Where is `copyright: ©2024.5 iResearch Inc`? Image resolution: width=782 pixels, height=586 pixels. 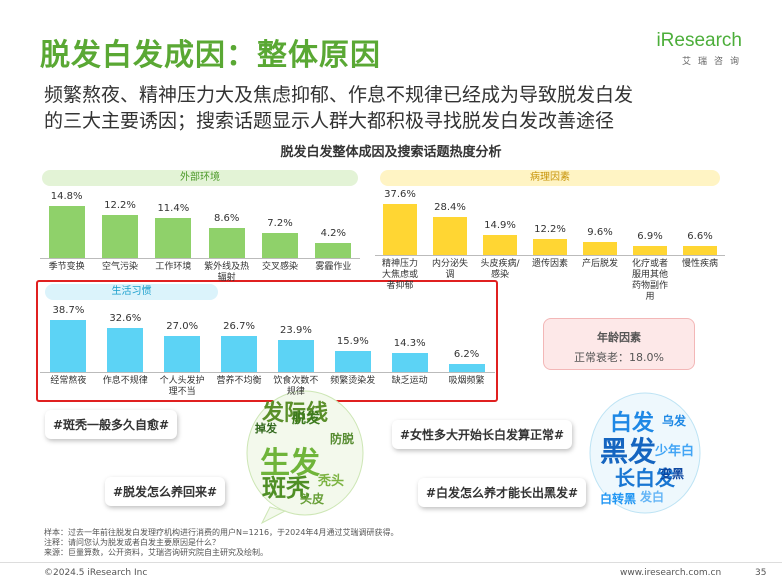 copyright: ©2024.5 iResearch Inc is located at coordinates (96, 573).